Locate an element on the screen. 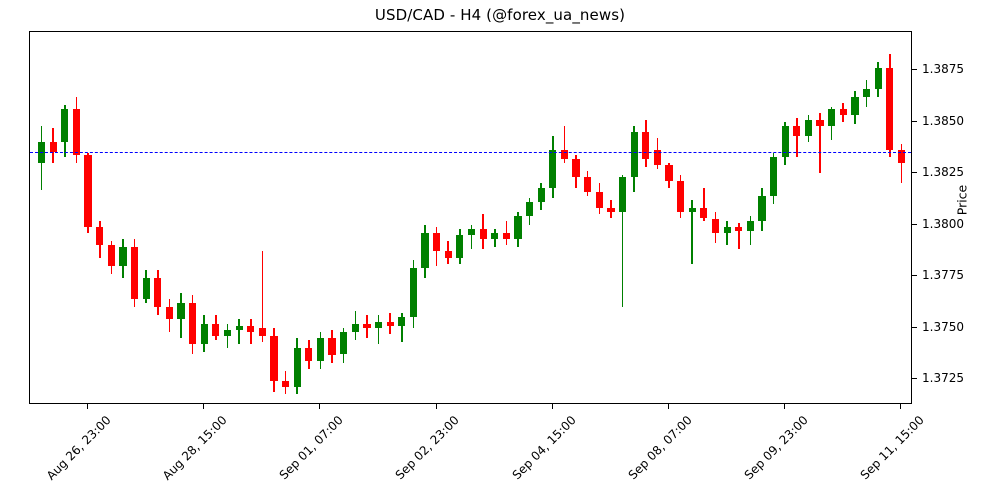  x-axis-tick-label: Sep 04, 15:00 is located at coordinates (544, 448).